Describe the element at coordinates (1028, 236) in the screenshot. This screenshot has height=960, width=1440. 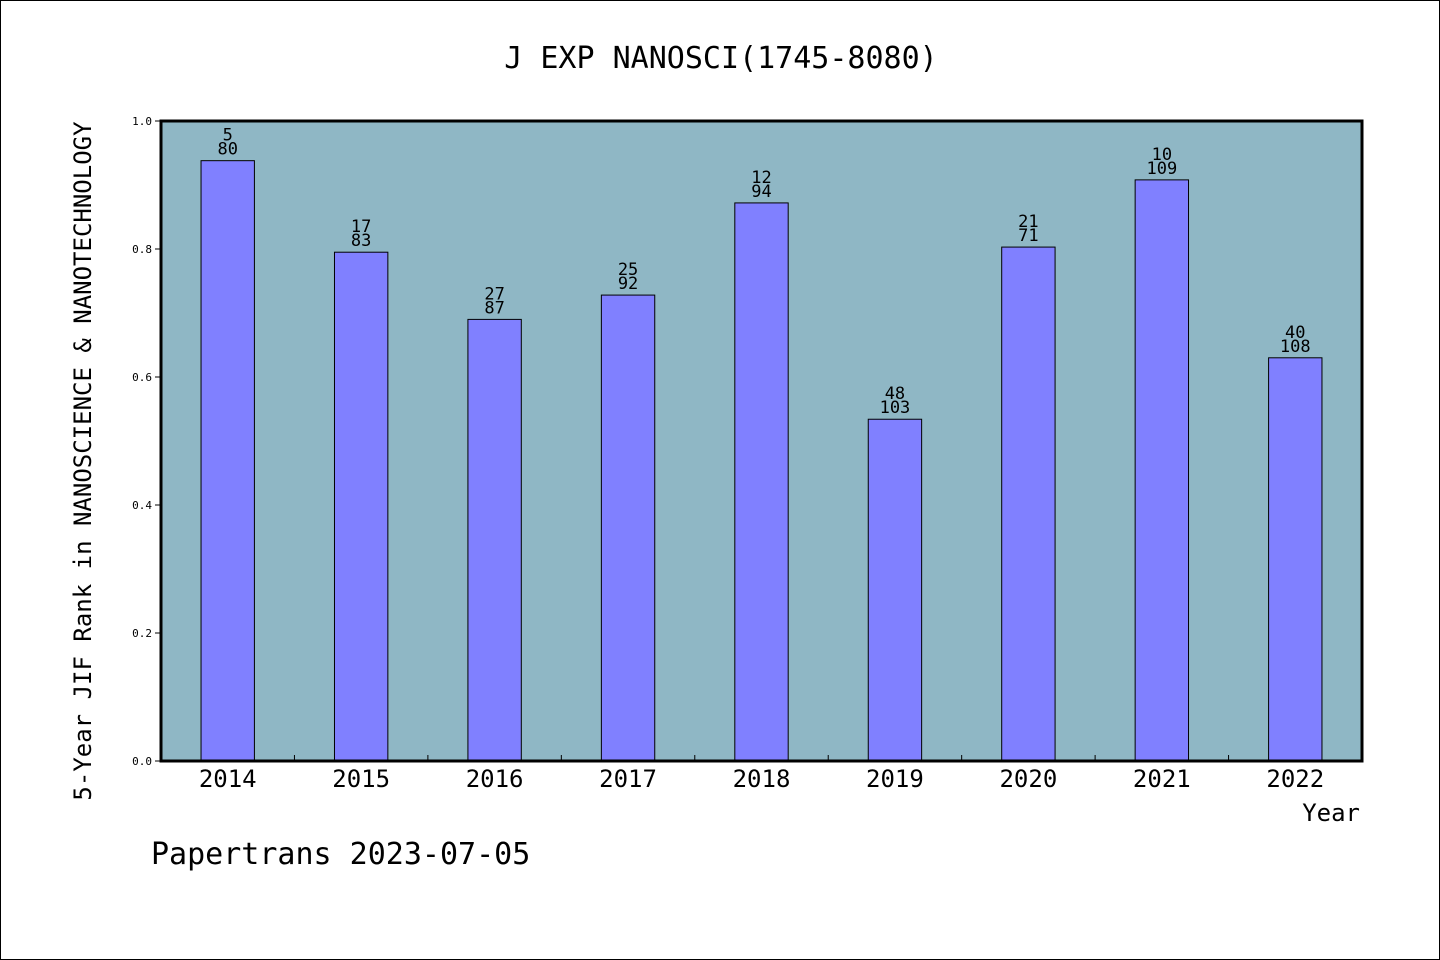
I see `bar-total-label: 71` at that location.